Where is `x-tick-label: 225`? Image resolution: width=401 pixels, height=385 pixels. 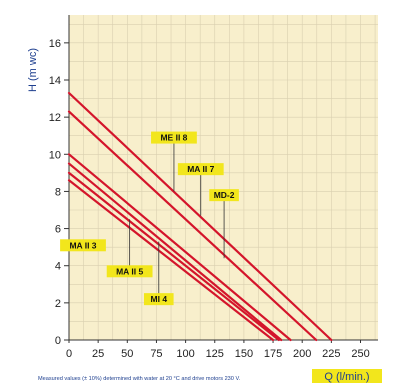 x-tick-label: 225 is located at coordinates (331, 354).